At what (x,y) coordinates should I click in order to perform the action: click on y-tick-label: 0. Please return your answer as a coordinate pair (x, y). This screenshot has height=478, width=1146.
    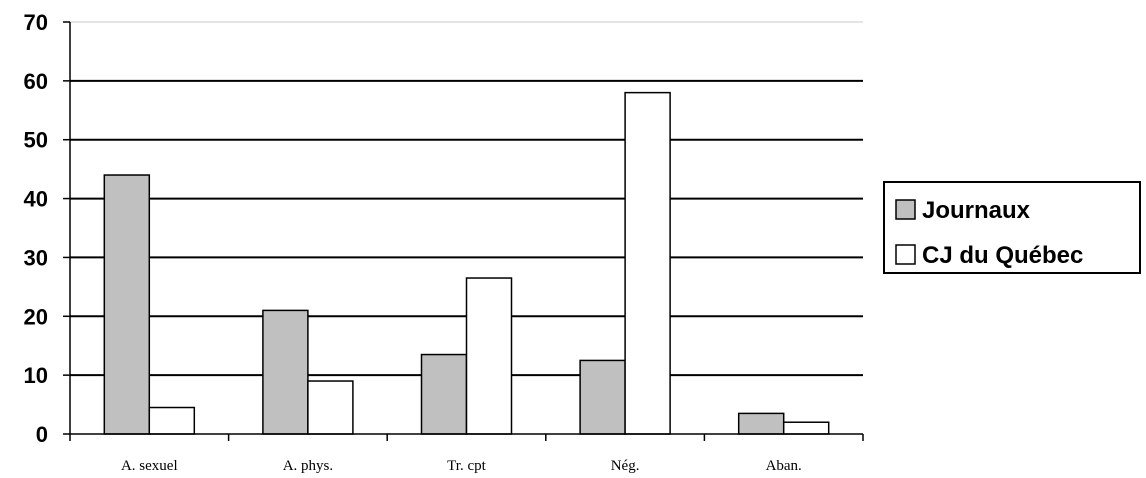
    Looking at the image, I should click on (42, 434).